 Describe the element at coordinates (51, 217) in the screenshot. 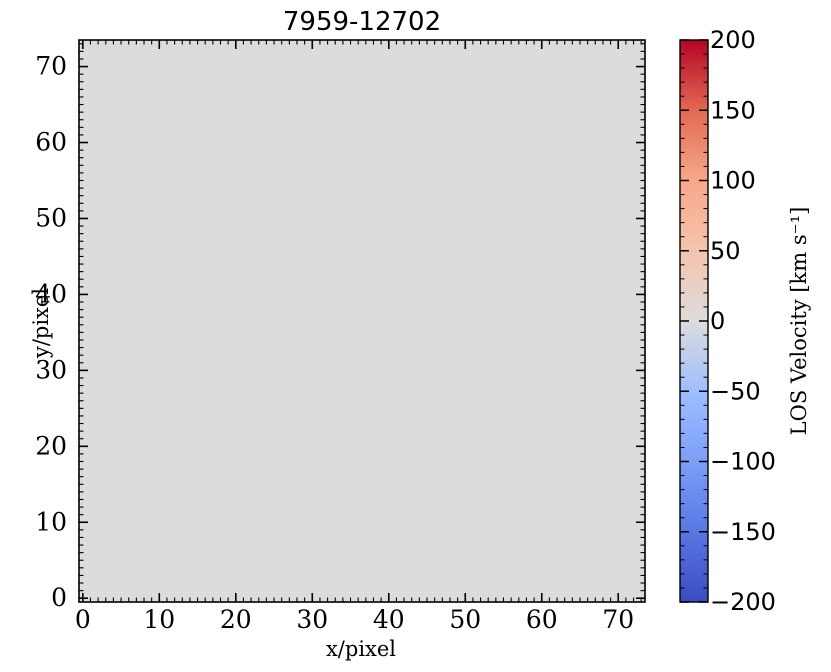

I see `y-tick-label: 50` at that location.